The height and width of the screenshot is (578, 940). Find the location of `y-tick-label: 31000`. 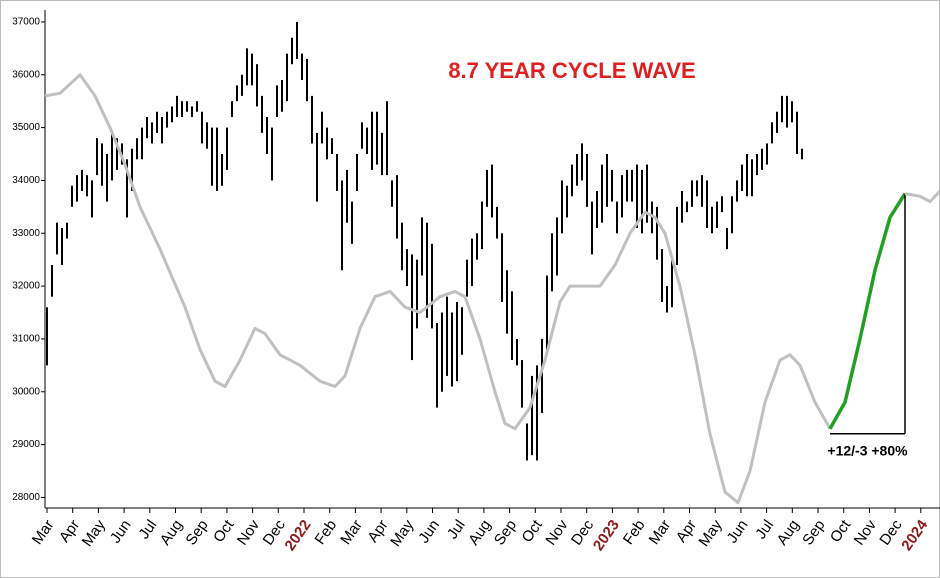

y-tick-label: 31000 is located at coordinates (26, 339).